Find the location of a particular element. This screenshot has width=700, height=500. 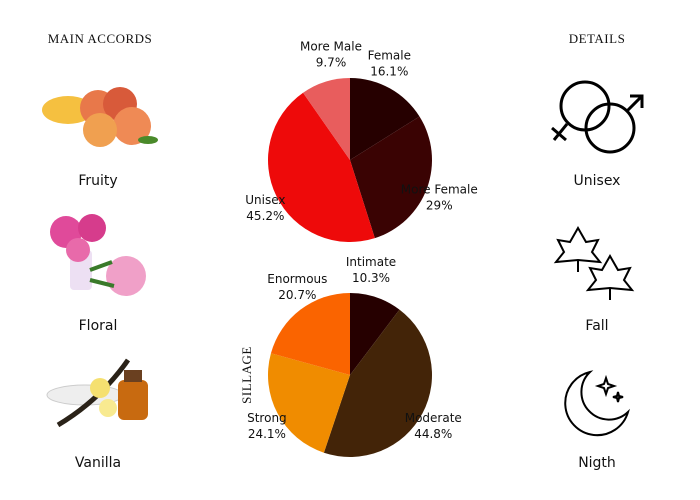

slice-value: 10.3% is located at coordinates (371, 278).